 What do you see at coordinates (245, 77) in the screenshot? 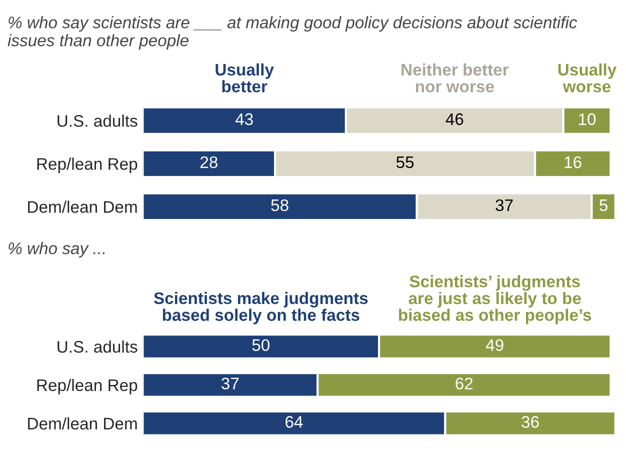
I see `series-label: Usually better` at bounding box center [245, 77].